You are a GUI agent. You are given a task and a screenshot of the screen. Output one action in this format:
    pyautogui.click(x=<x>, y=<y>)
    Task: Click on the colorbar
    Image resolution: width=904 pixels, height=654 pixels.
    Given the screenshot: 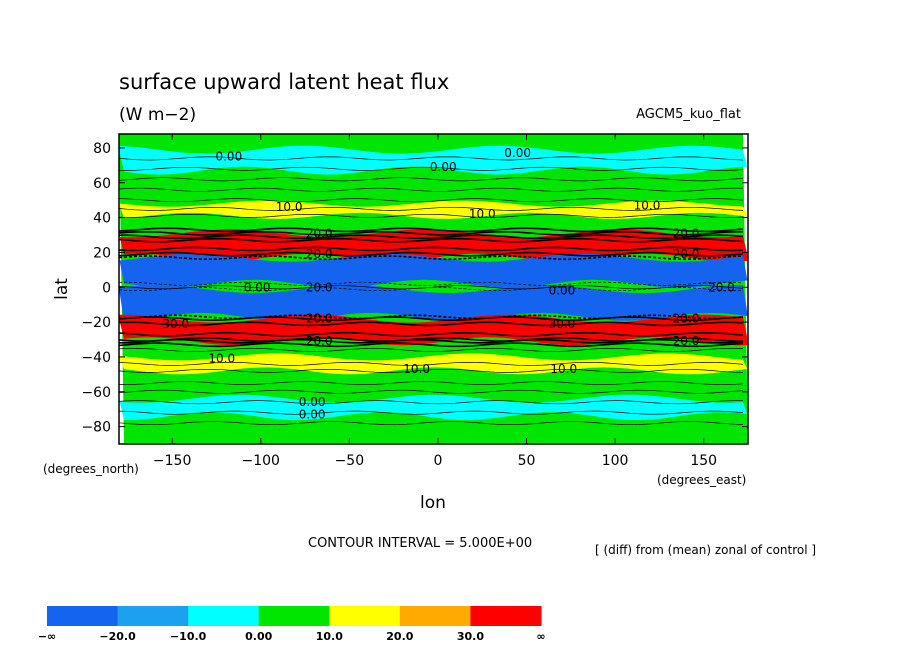 What is the action you would take?
    pyautogui.click(x=294, y=616)
    